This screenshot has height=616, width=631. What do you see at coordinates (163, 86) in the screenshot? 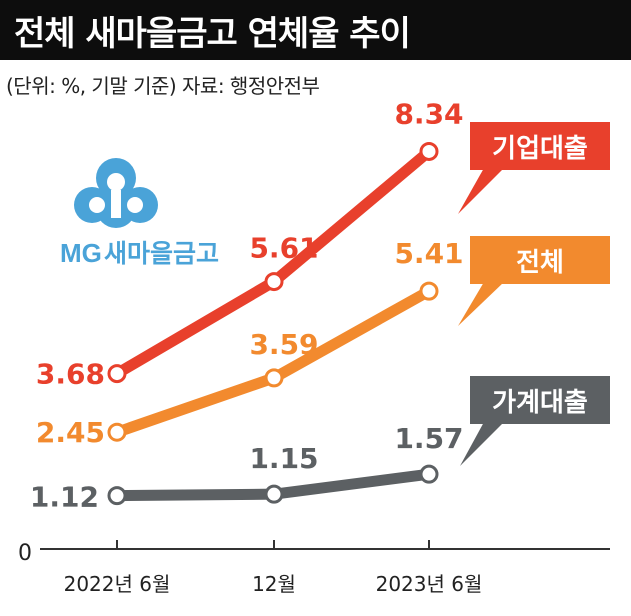
I see `unit-source-note: (단위: %, 기말 기준) 자료: 행정안전부` at bounding box center [163, 86].